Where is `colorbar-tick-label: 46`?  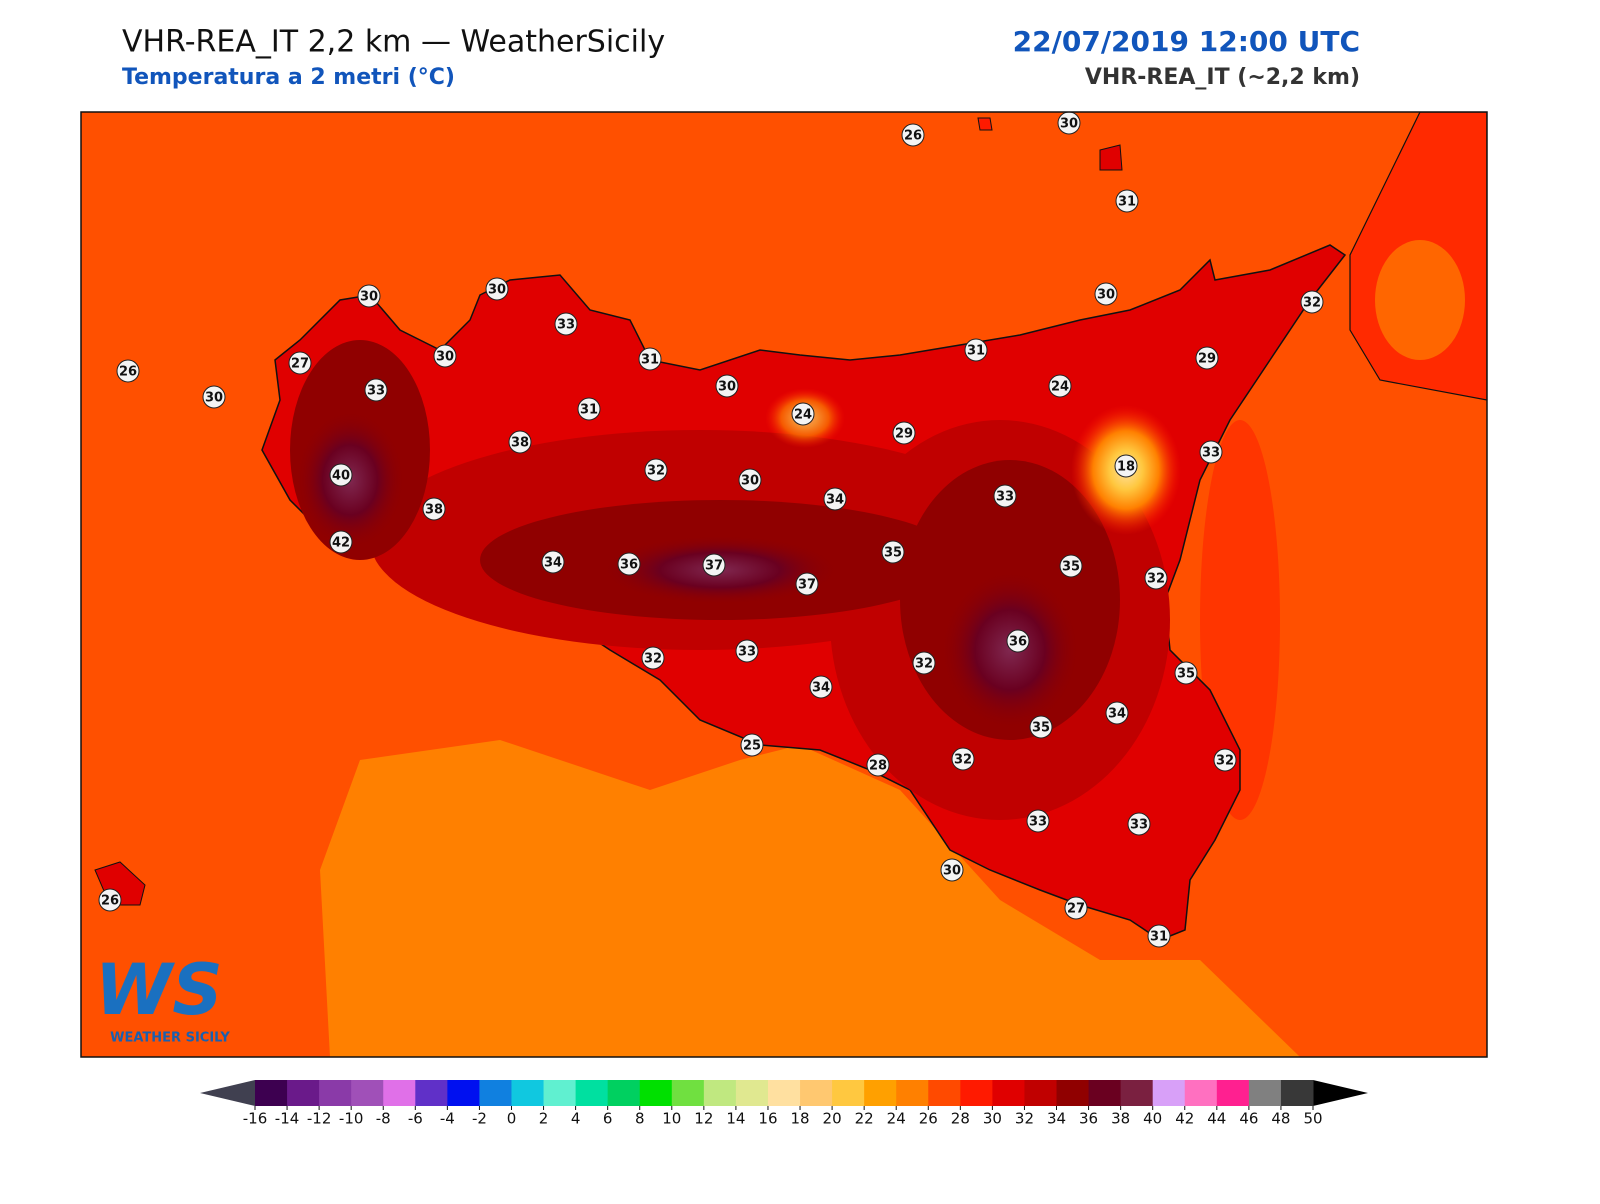
colorbar-tick-label: 46 is located at coordinates (1248, 1119).